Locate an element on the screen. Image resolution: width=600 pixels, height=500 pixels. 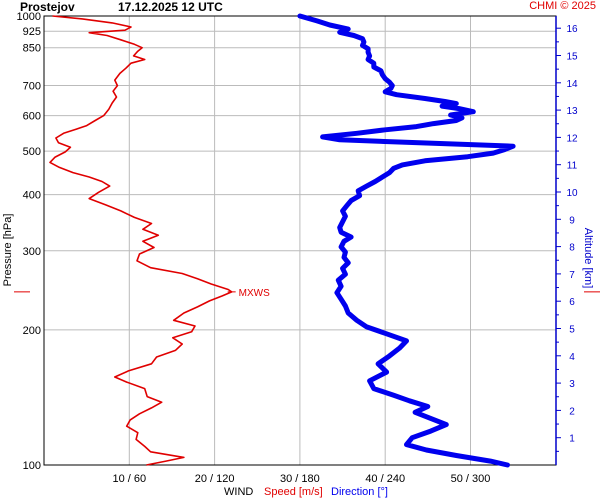
pressure-tick-label: 200 is located at coordinates (32, 331).